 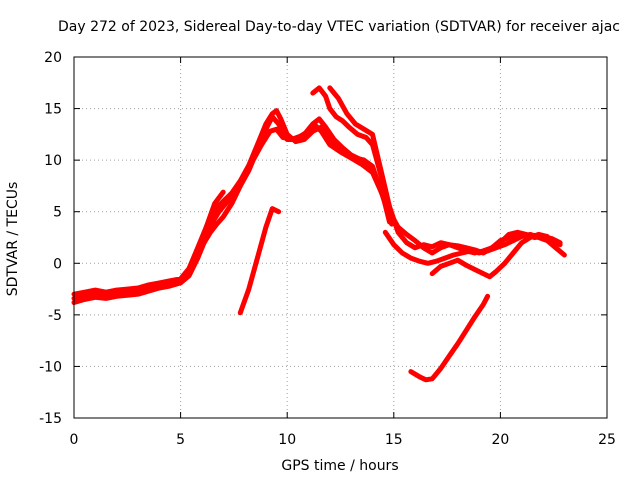 What do you see at coordinates (55, 316) in the screenshot?
I see `y-tick-label: -5` at bounding box center [55, 316].